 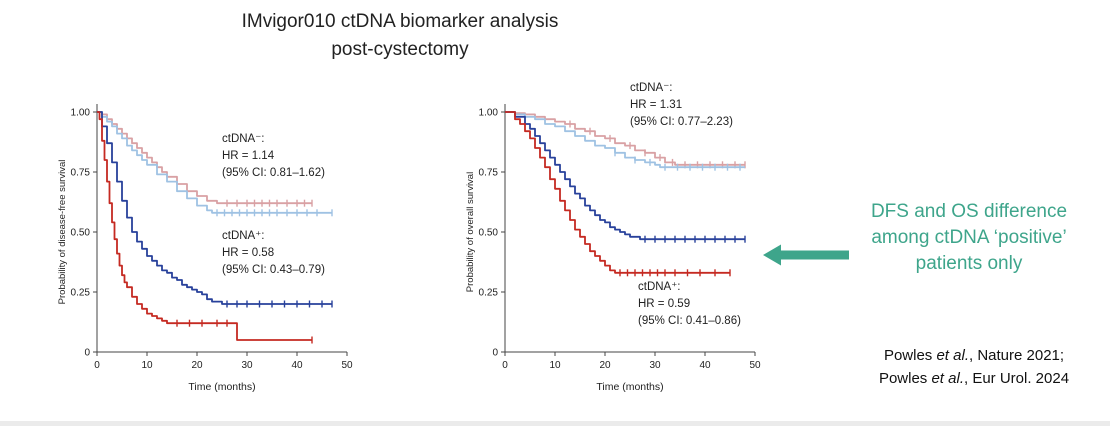 What do you see at coordinates (664, 304) in the screenshot?
I see `hr-label-line: HR = 0.59` at bounding box center [664, 304].